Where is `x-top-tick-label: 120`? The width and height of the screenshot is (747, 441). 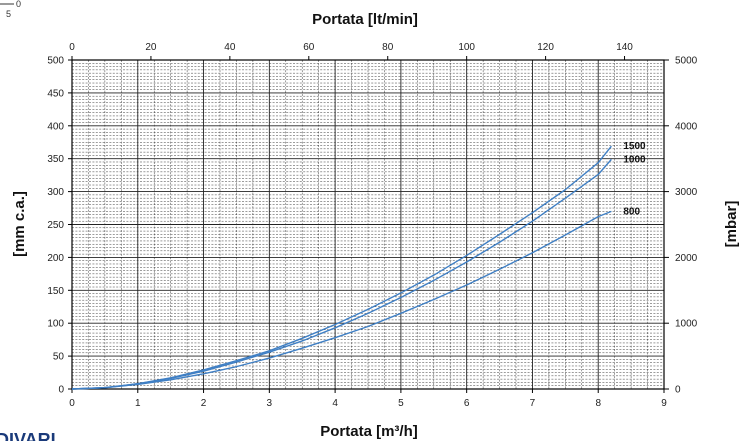 x-top-tick-label: 120 is located at coordinates (545, 47).